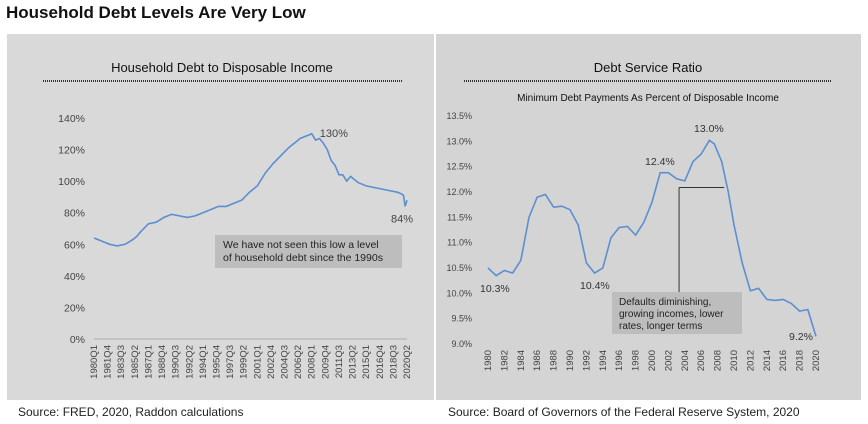  I want to click on x-tick-label: 2006, so click(701, 360).